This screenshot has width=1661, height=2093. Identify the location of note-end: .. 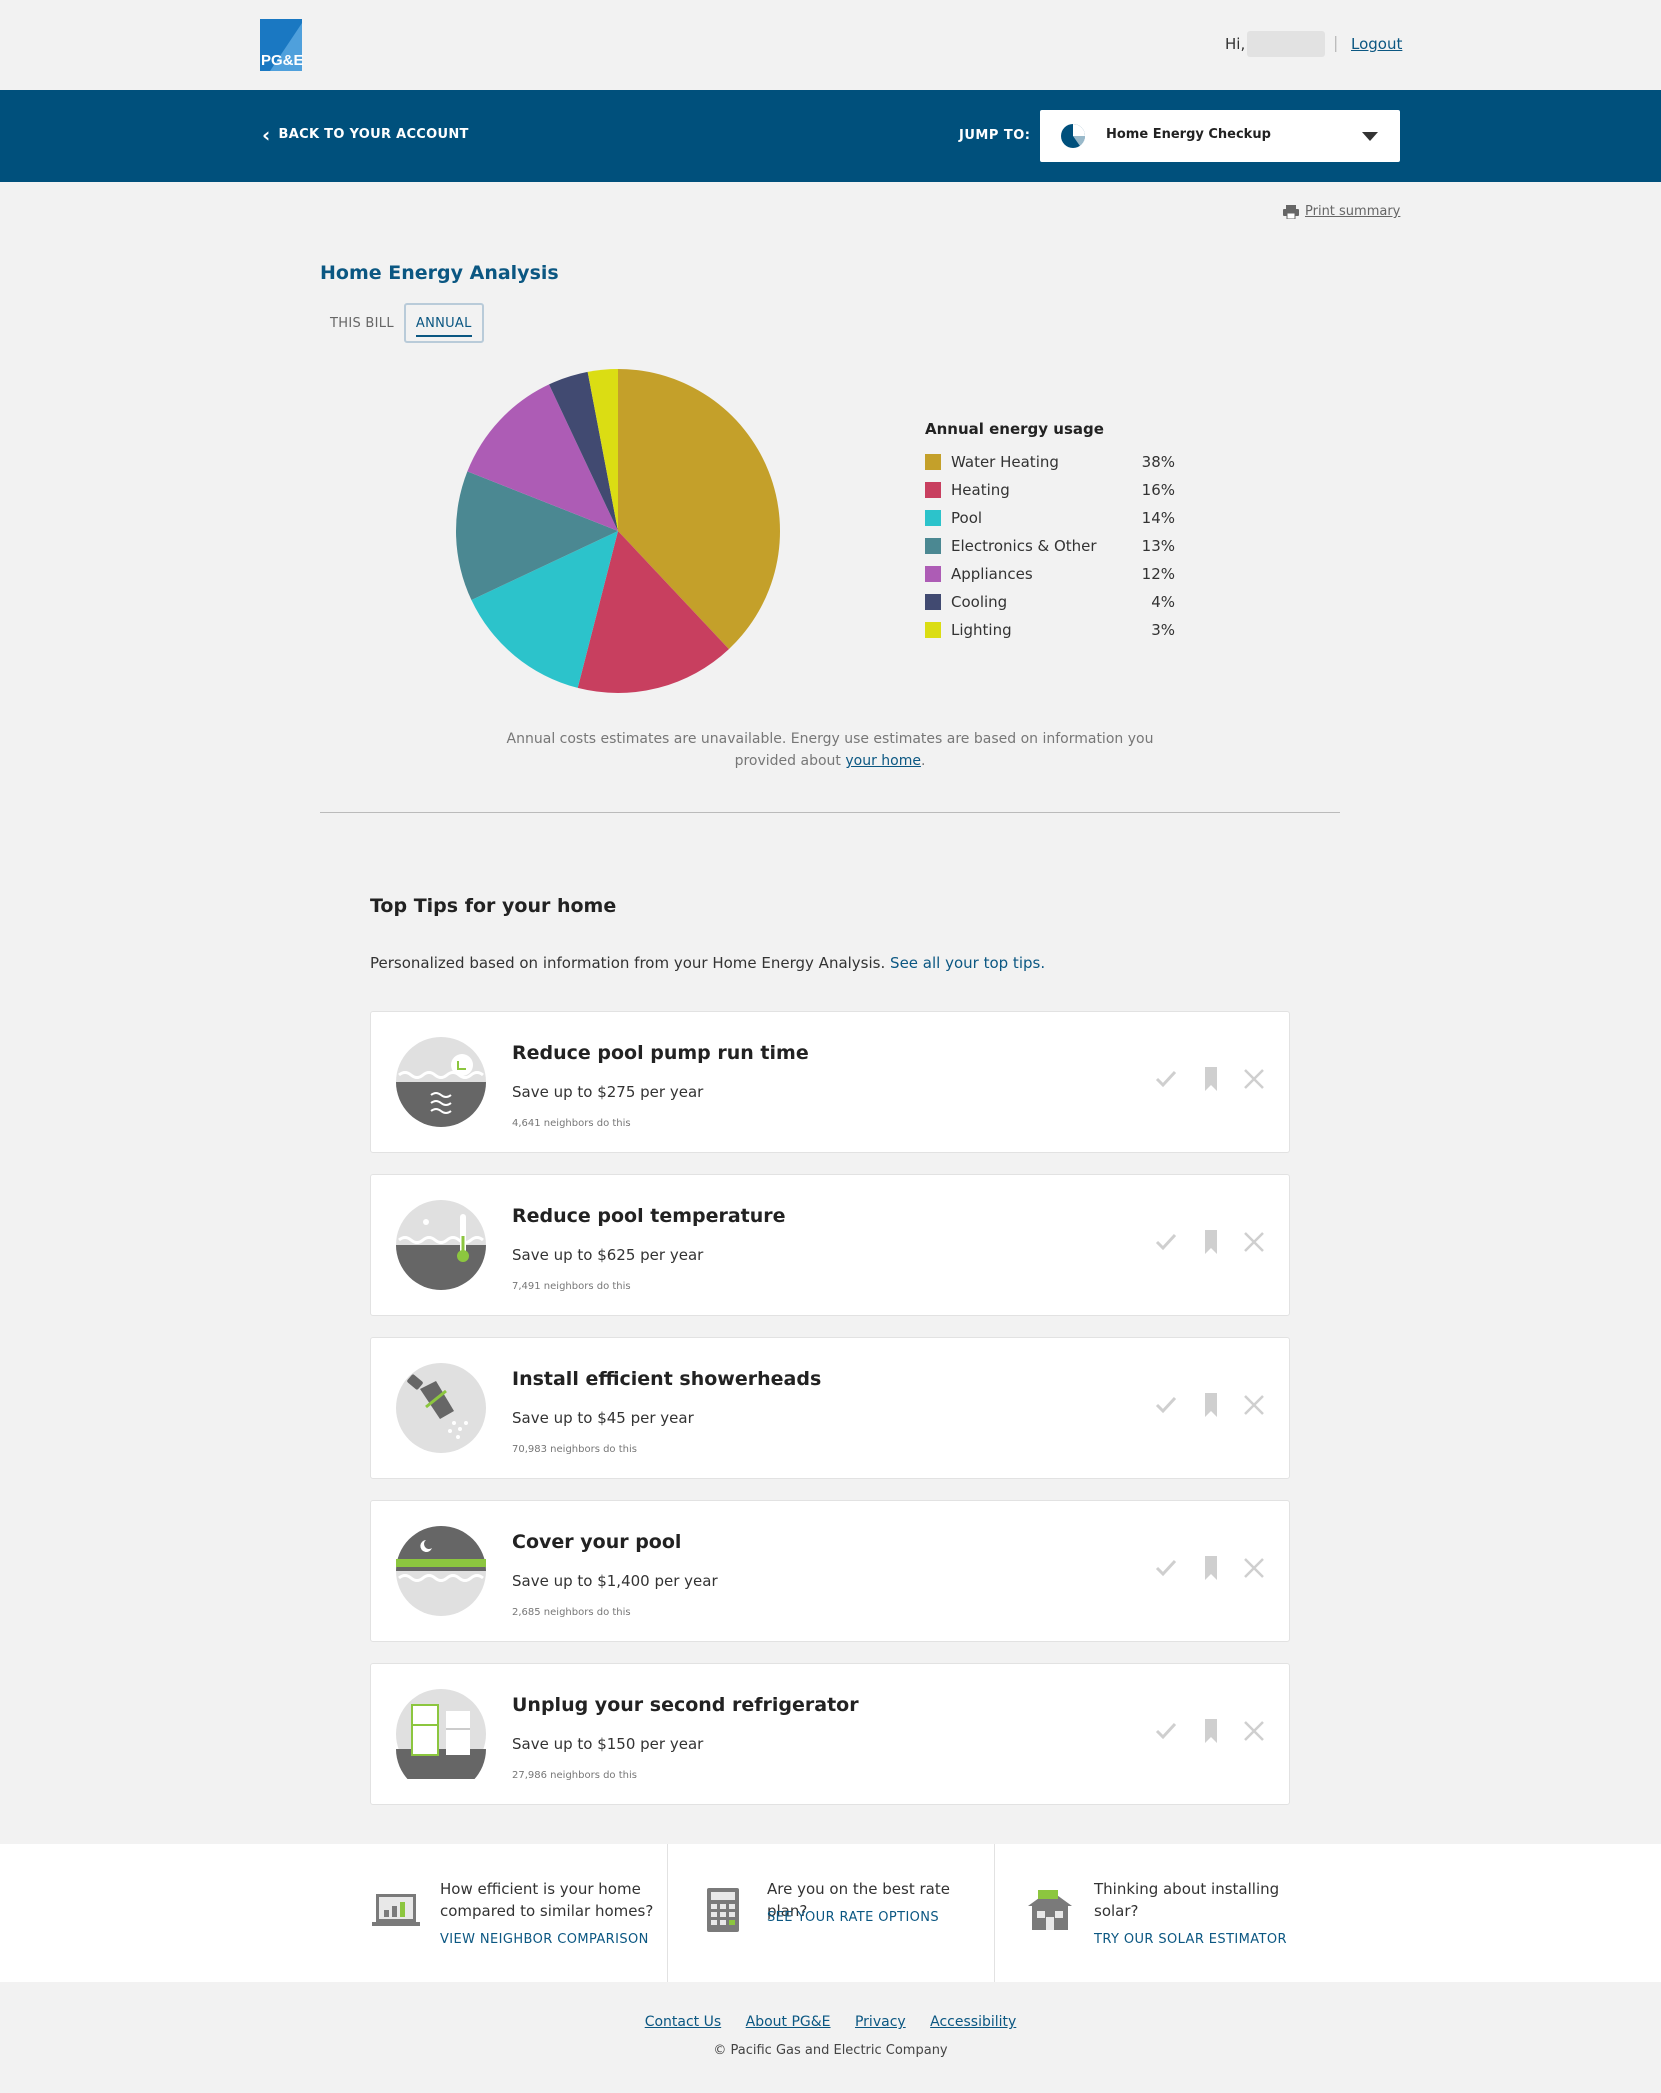
(923, 761).